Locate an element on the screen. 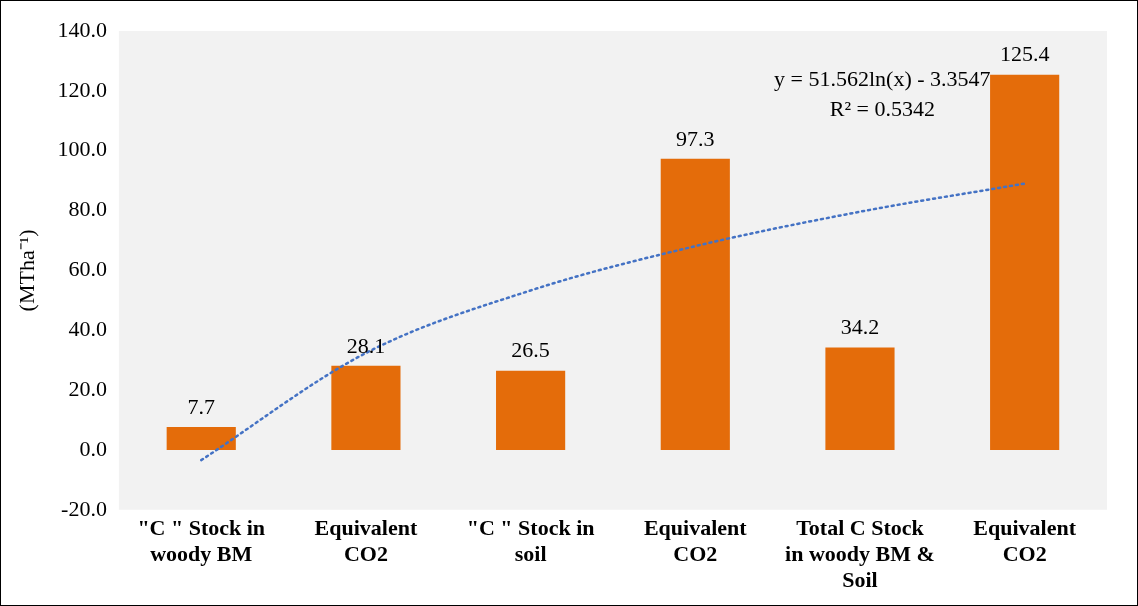  y-tick-label: 20.0 is located at coordinates (87, 388).